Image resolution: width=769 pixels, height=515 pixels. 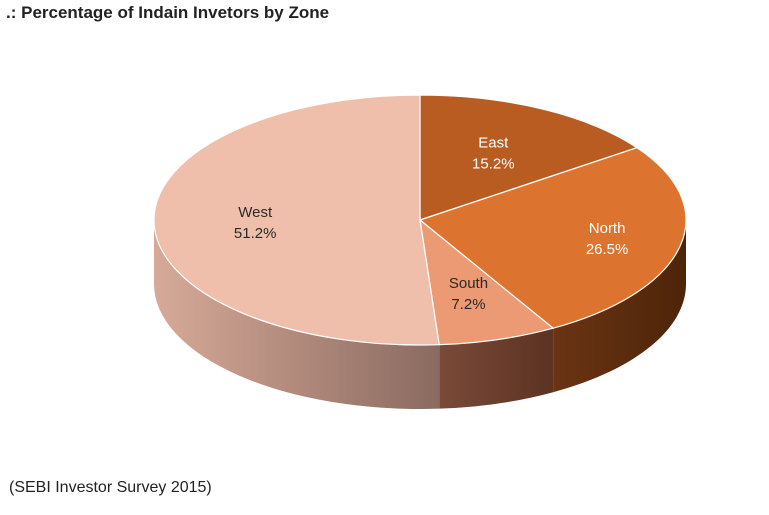 I want to click on pie-slice-east, so click(x=528, y=157).